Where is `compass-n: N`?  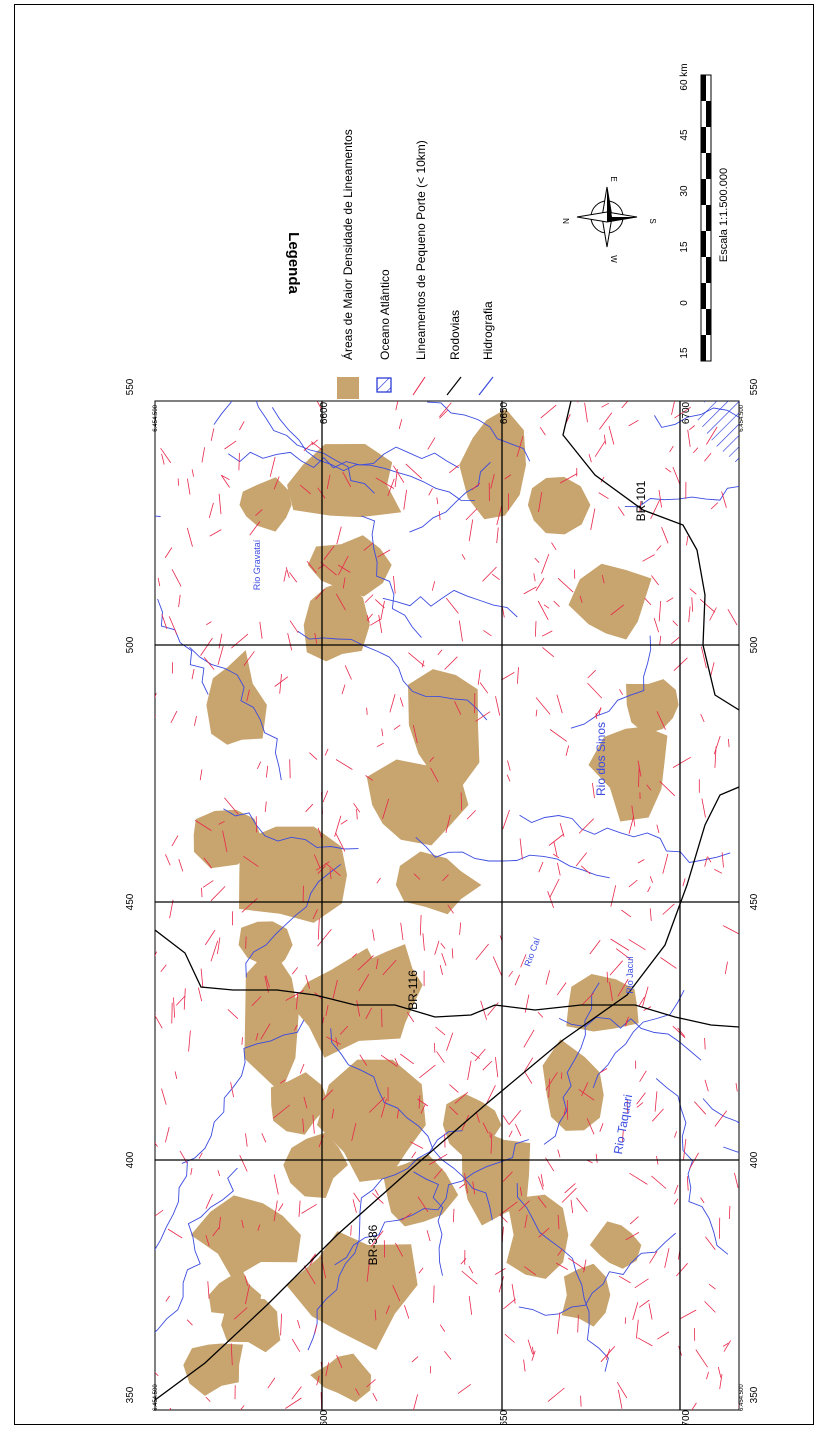 compass-n: N is located at coordinates (565, 221).